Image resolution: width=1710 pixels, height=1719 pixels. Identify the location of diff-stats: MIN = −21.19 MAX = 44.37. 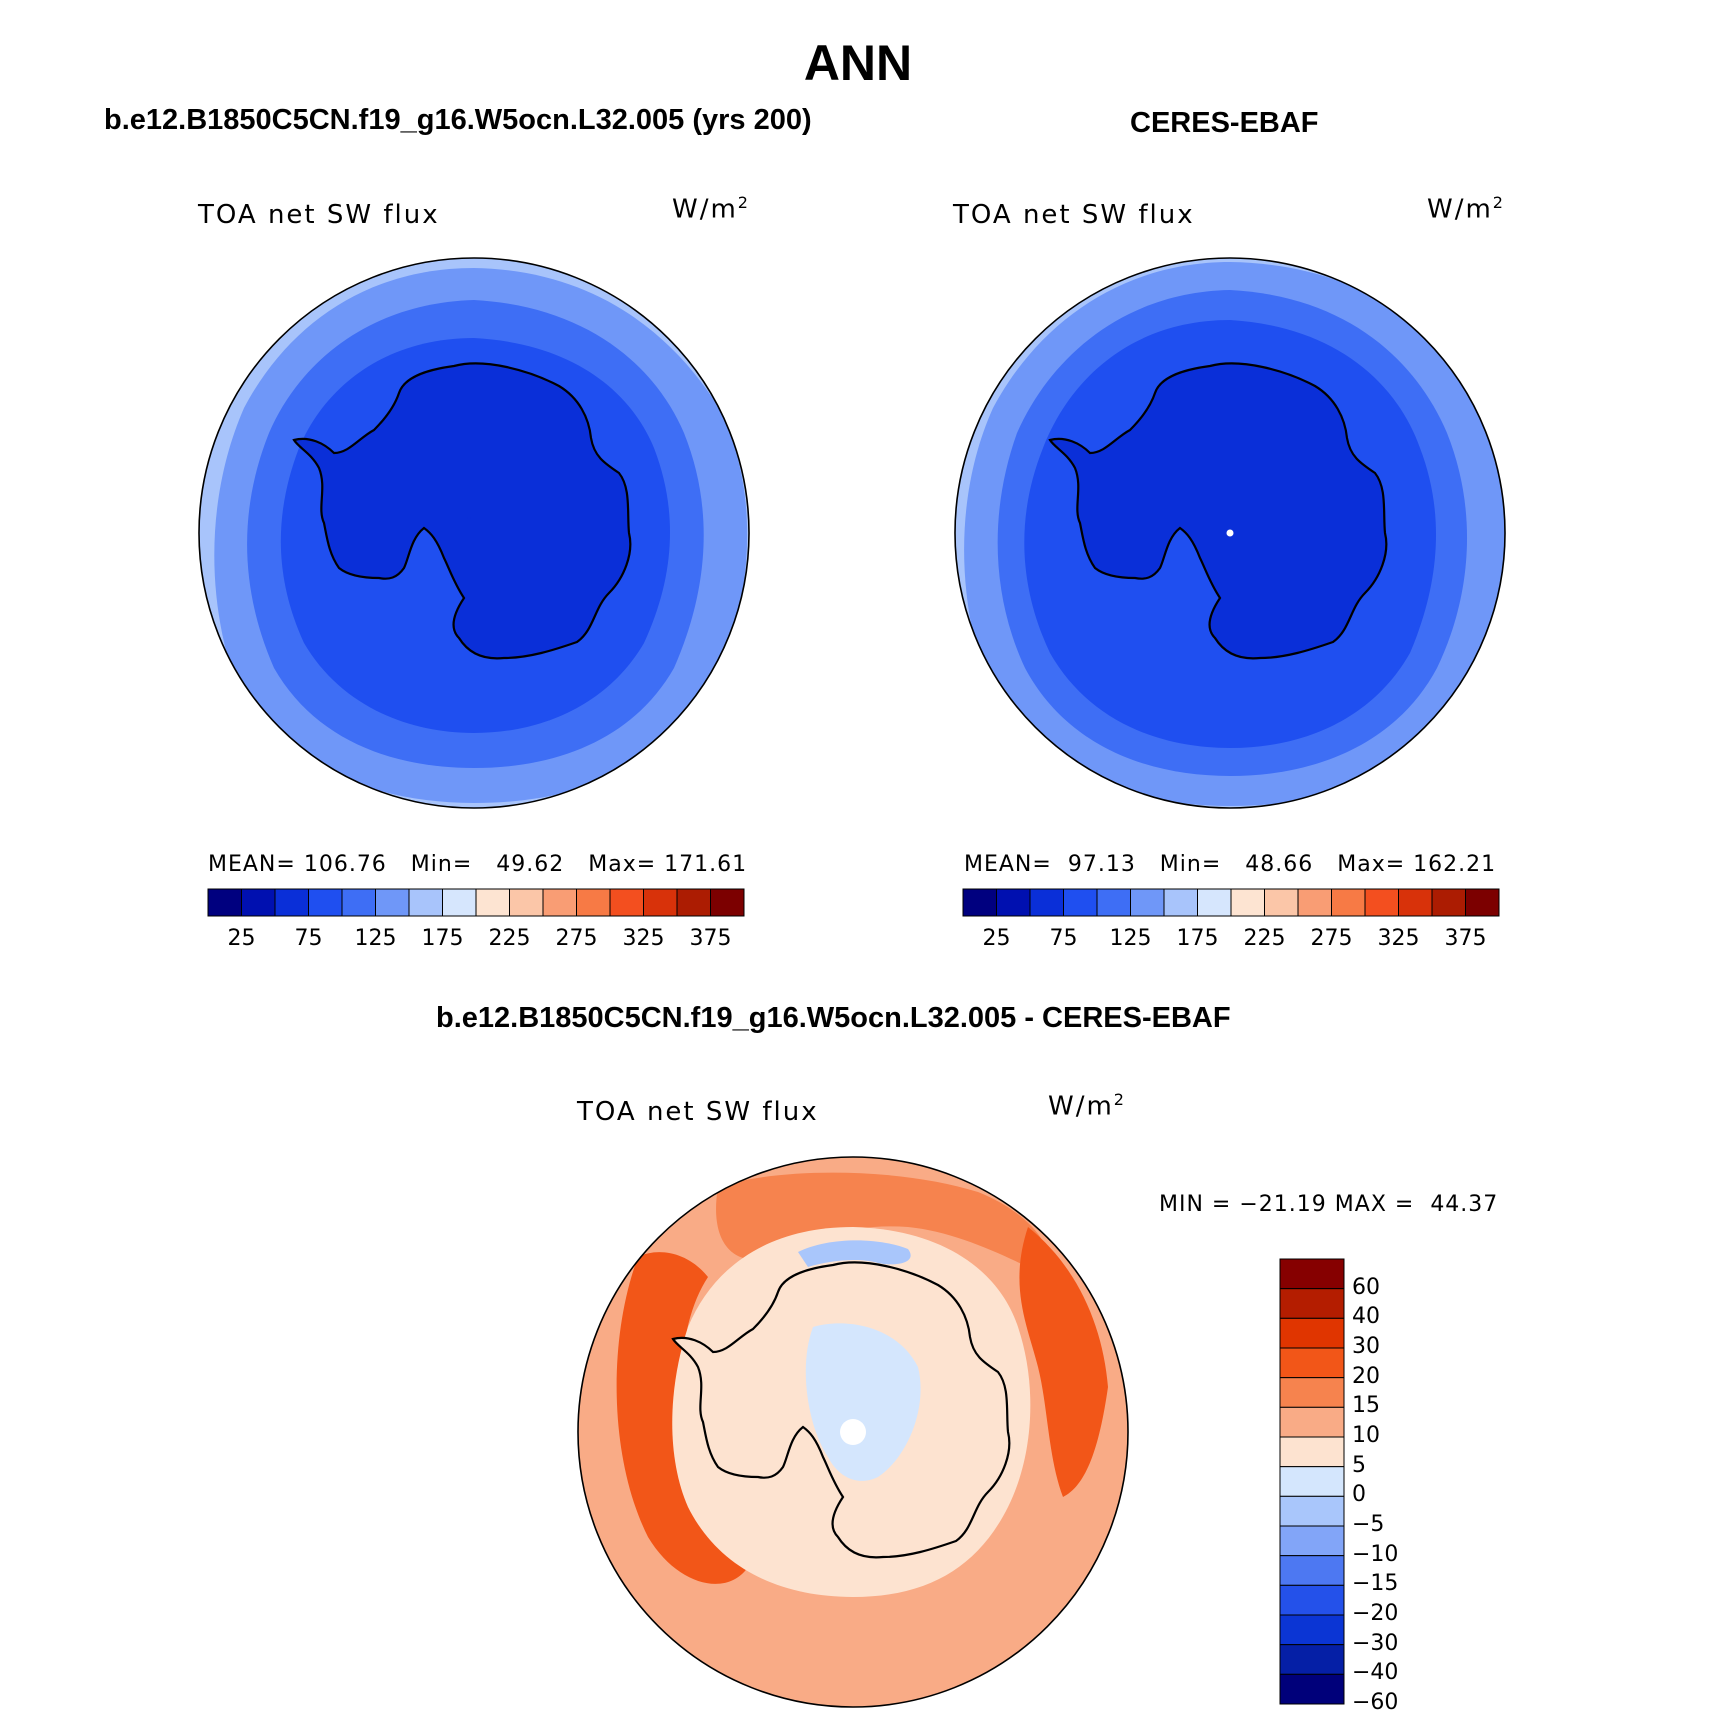
(1329, 1204).